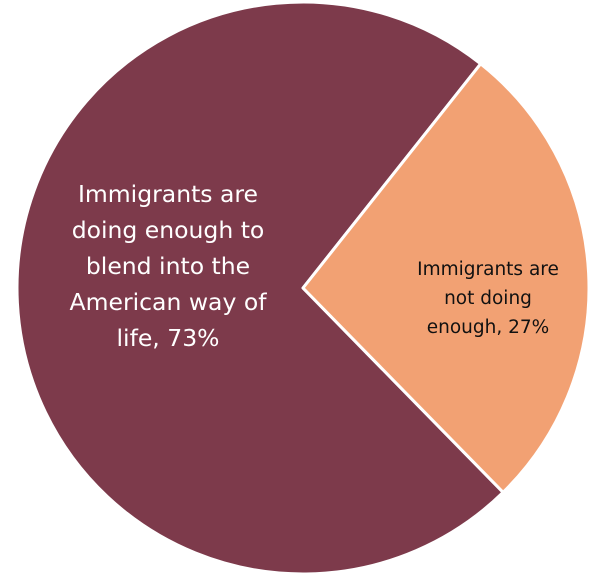 The height and width of the screenshot is (574, 596). Describe the element at coordinates (488, 298) in the screenshot. I see `slice-label-not-doing-enough: Immigrants are not doing enough, 27%` at that location.